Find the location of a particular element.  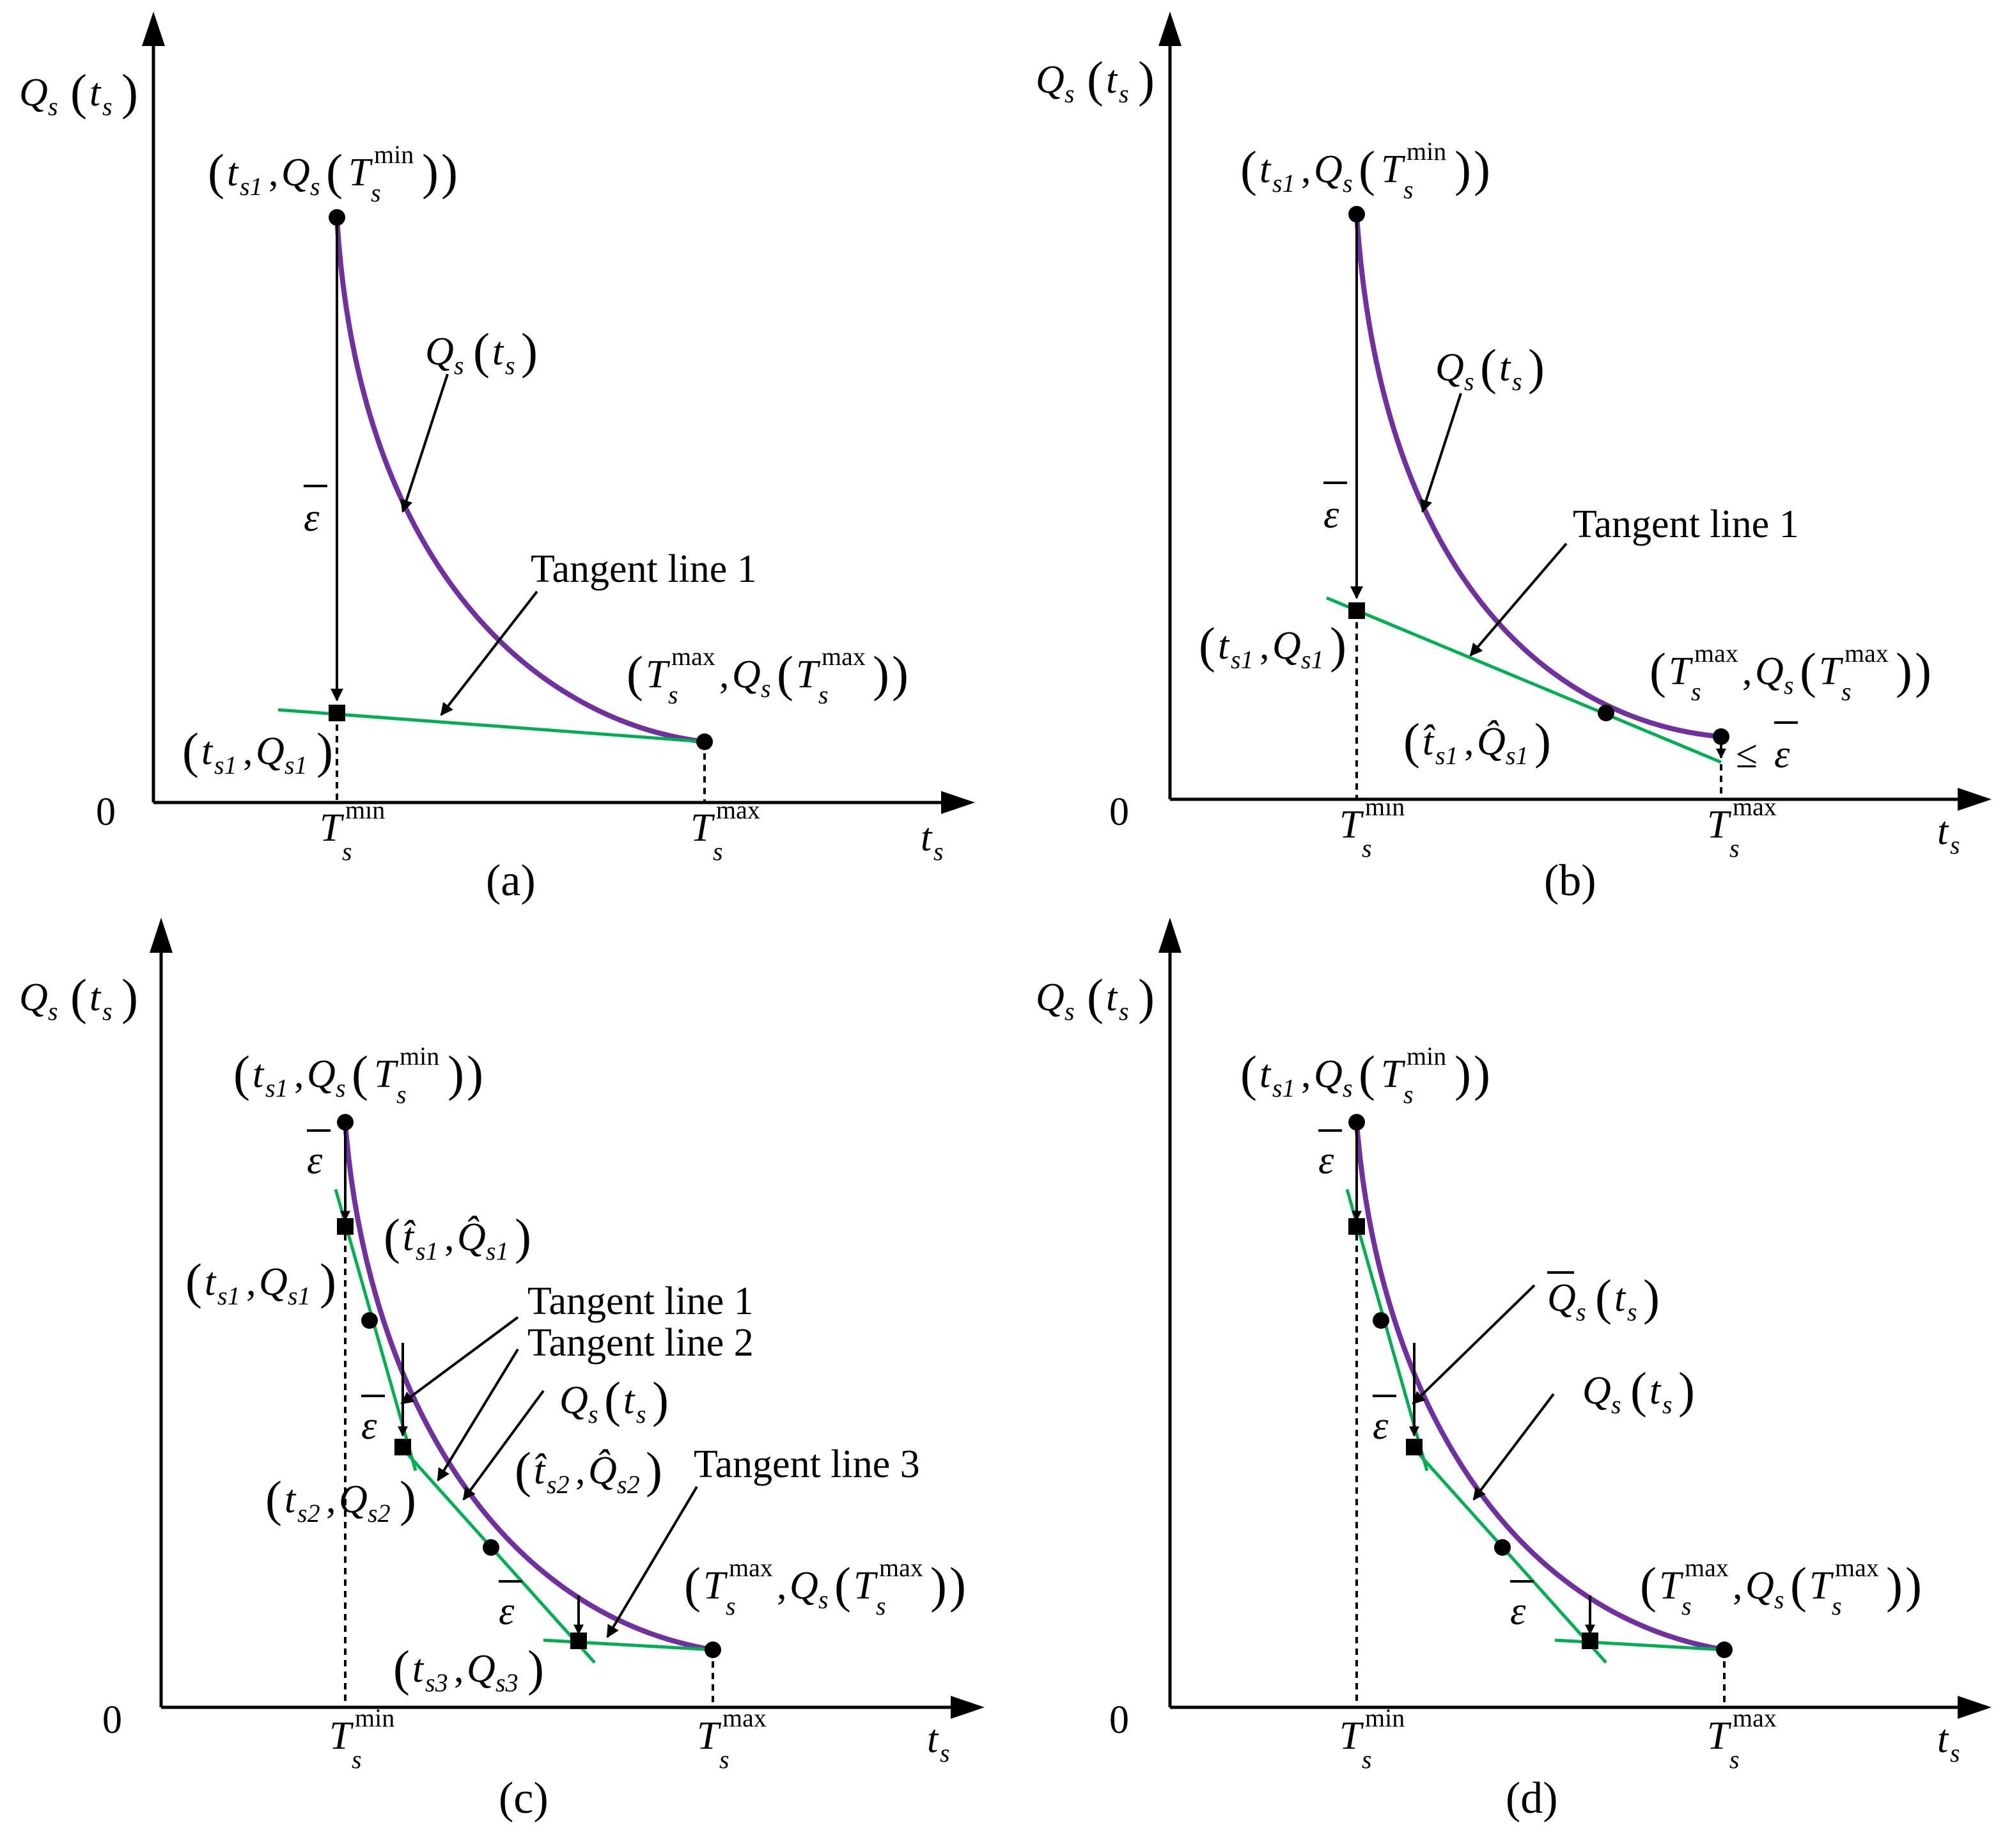

tangent-point-label: (t̂ s1, Q̂ s1) is located at coordinates (1477, 742).